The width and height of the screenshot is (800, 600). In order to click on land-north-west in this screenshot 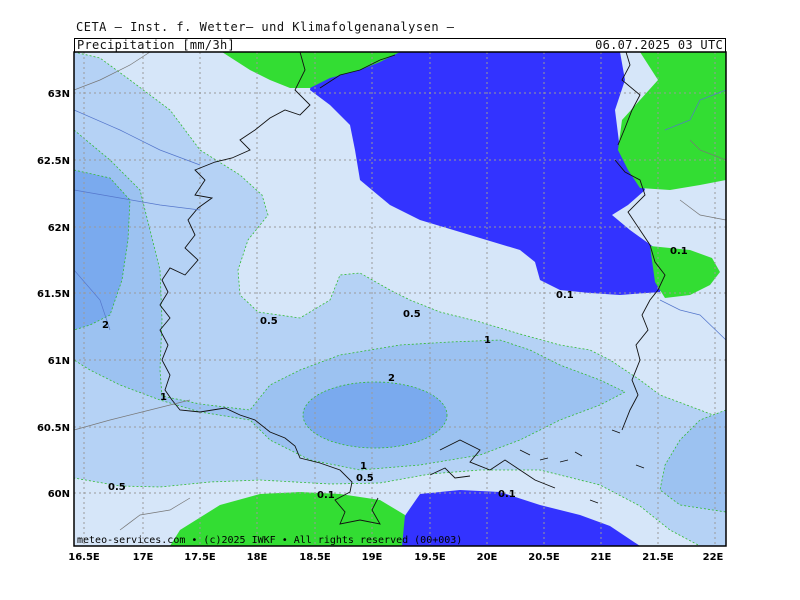, I will do `click(311, 70)`.